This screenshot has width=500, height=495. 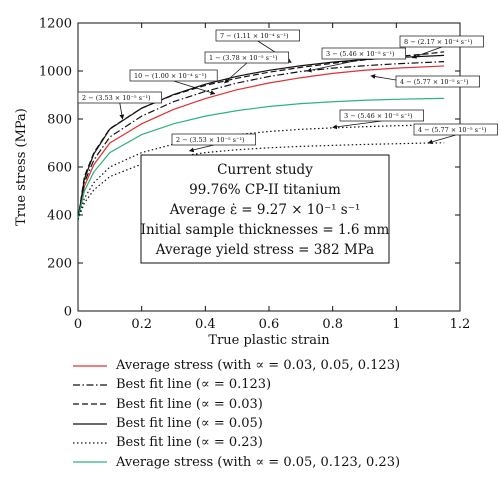 What do you see at coordinates (460, 324) in the screenshot?
I see `x-tick-label-6: 1.2` at bounding box center [460, 324].